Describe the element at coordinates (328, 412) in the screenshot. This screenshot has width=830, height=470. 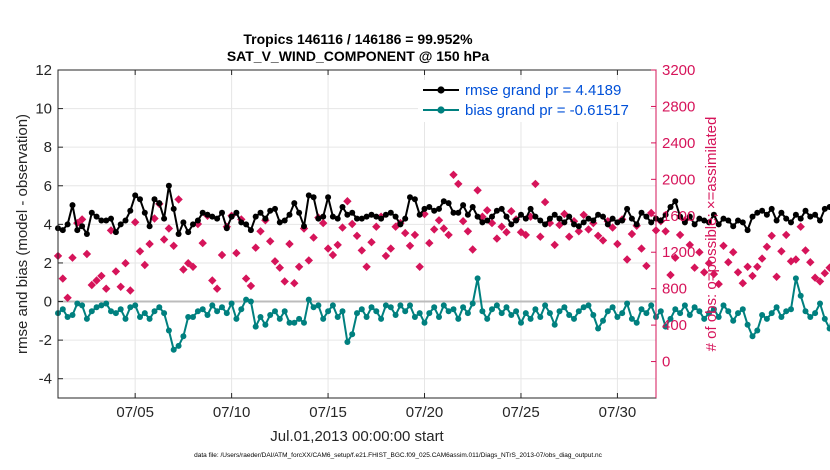
I see `x-tick-label: 07/15` at that location.